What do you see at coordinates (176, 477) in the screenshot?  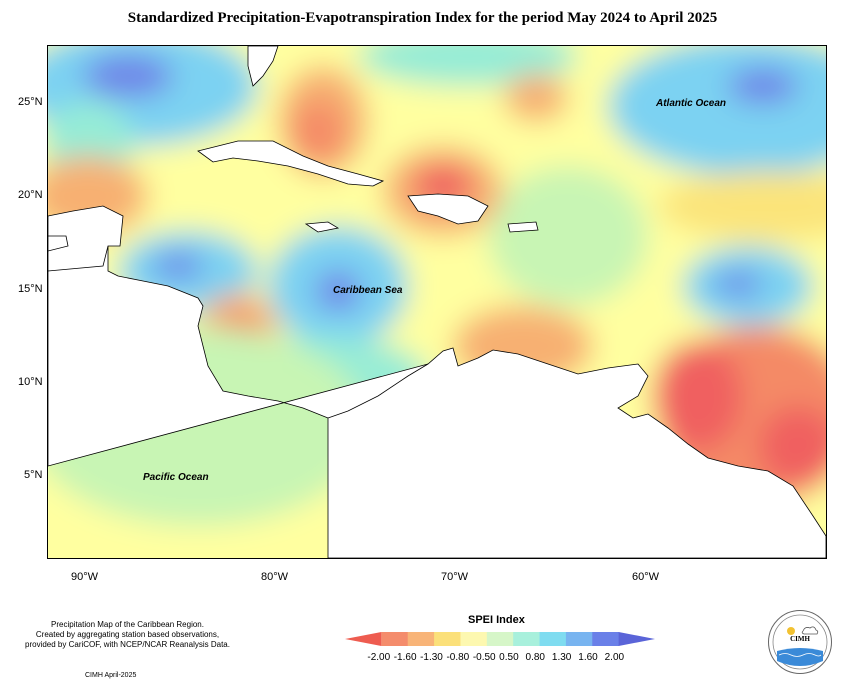 I see `pacific-ocean-label: Pacific Ocean` at bounding box center [176, 477].